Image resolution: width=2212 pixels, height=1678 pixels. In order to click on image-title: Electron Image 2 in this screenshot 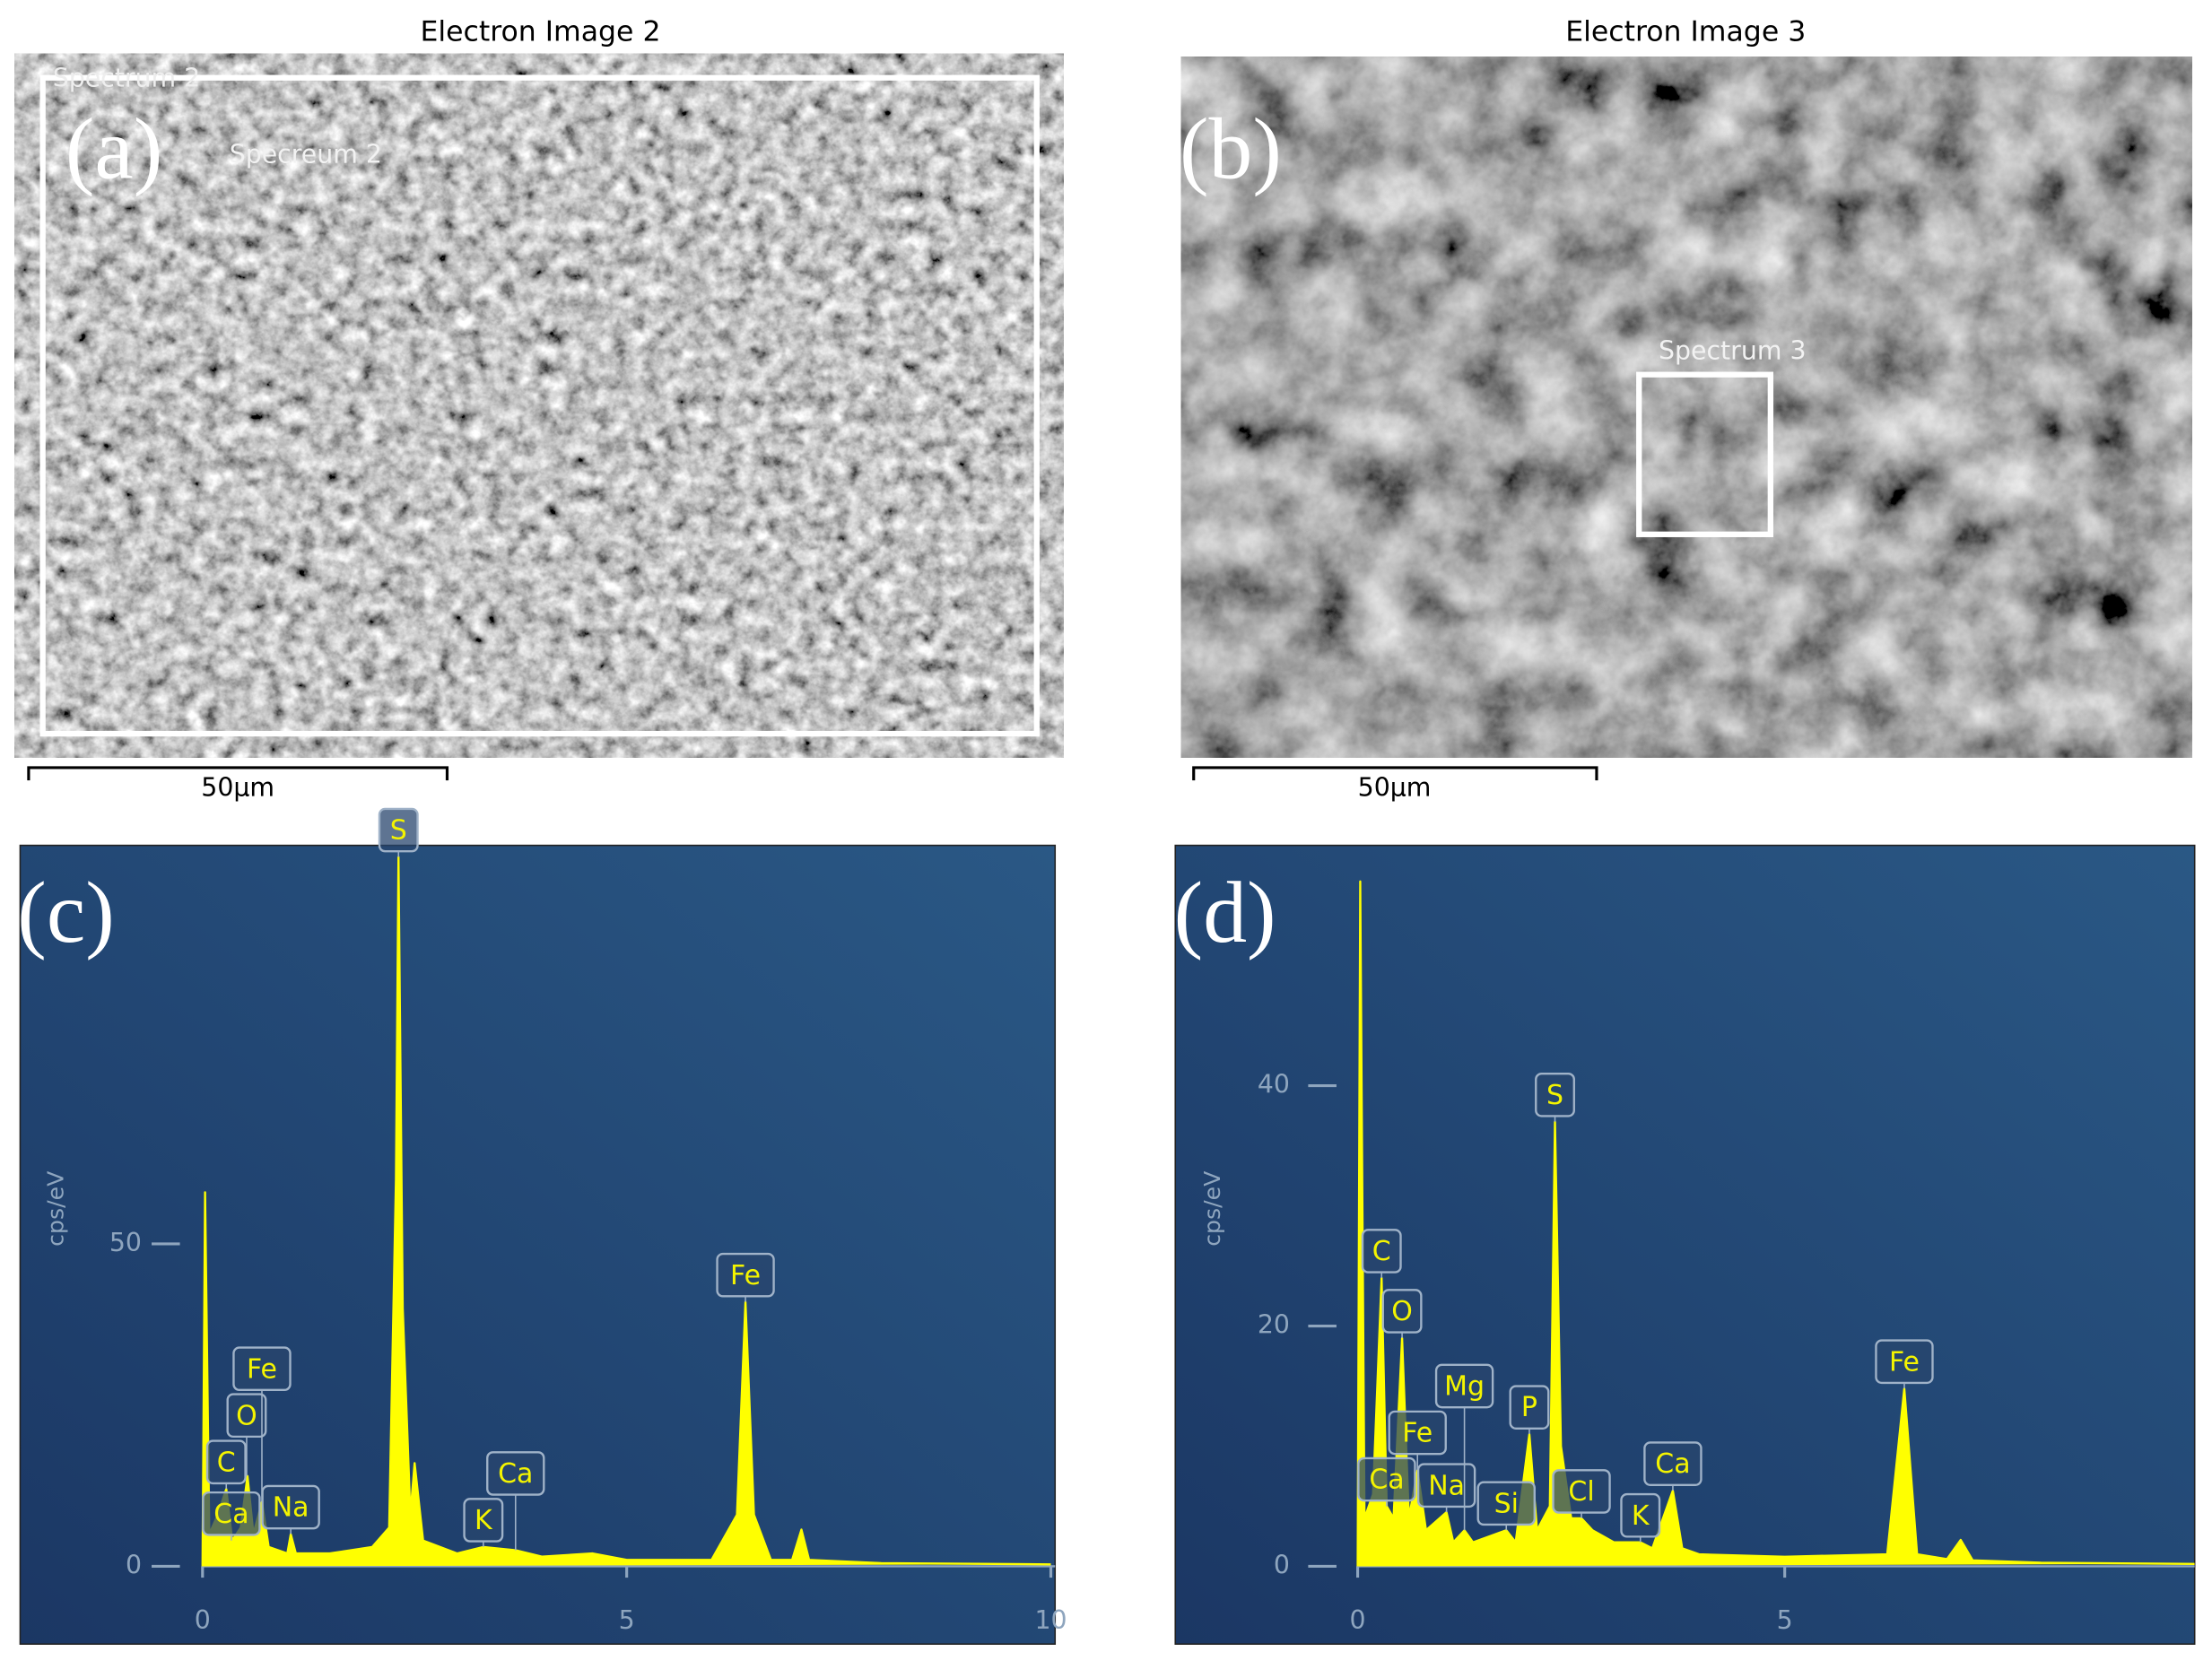, I will do `click(540, 31)`.